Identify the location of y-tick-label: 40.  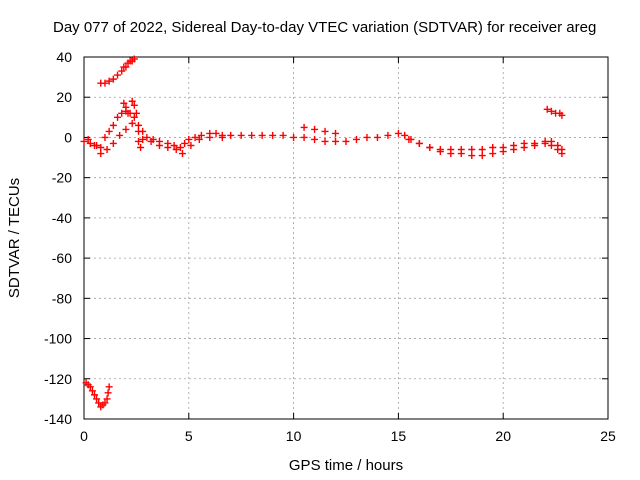
(64, 57).